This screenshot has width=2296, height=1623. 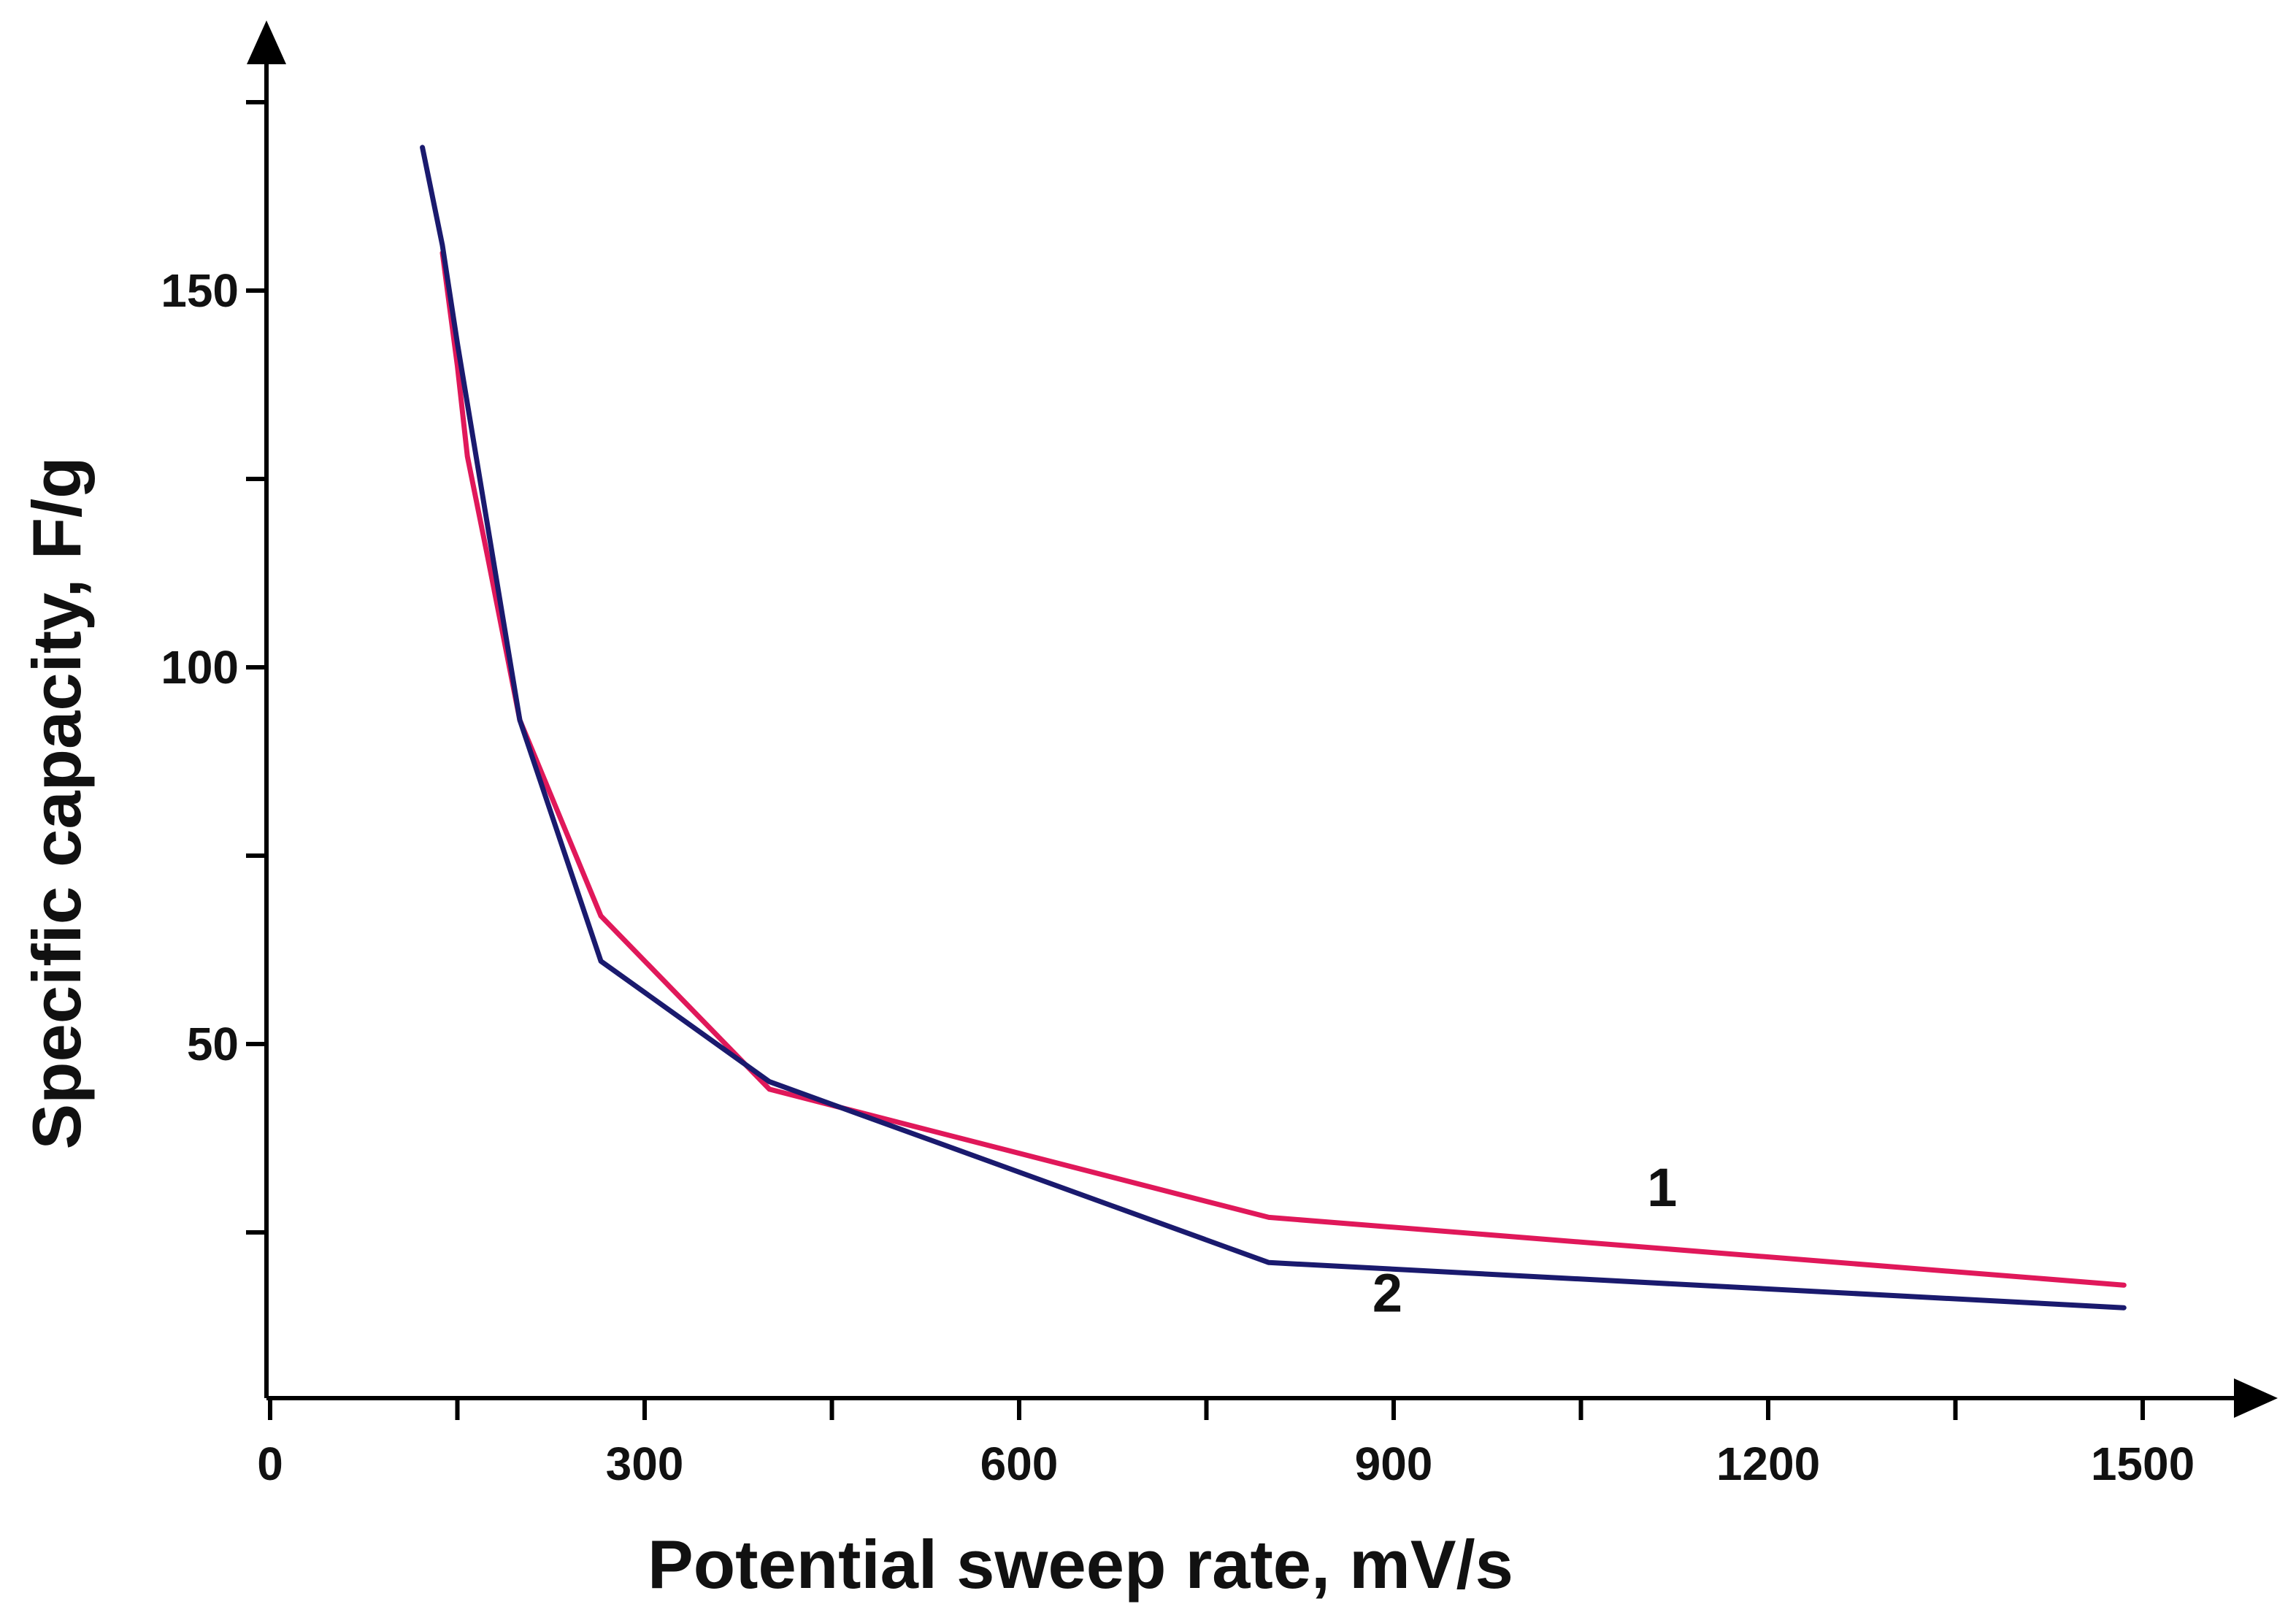 What do you see at coordinates (2143, 1464) in the screenshot?
I see `x-tick-label: 1500` at bounding box center [2143, 1464].